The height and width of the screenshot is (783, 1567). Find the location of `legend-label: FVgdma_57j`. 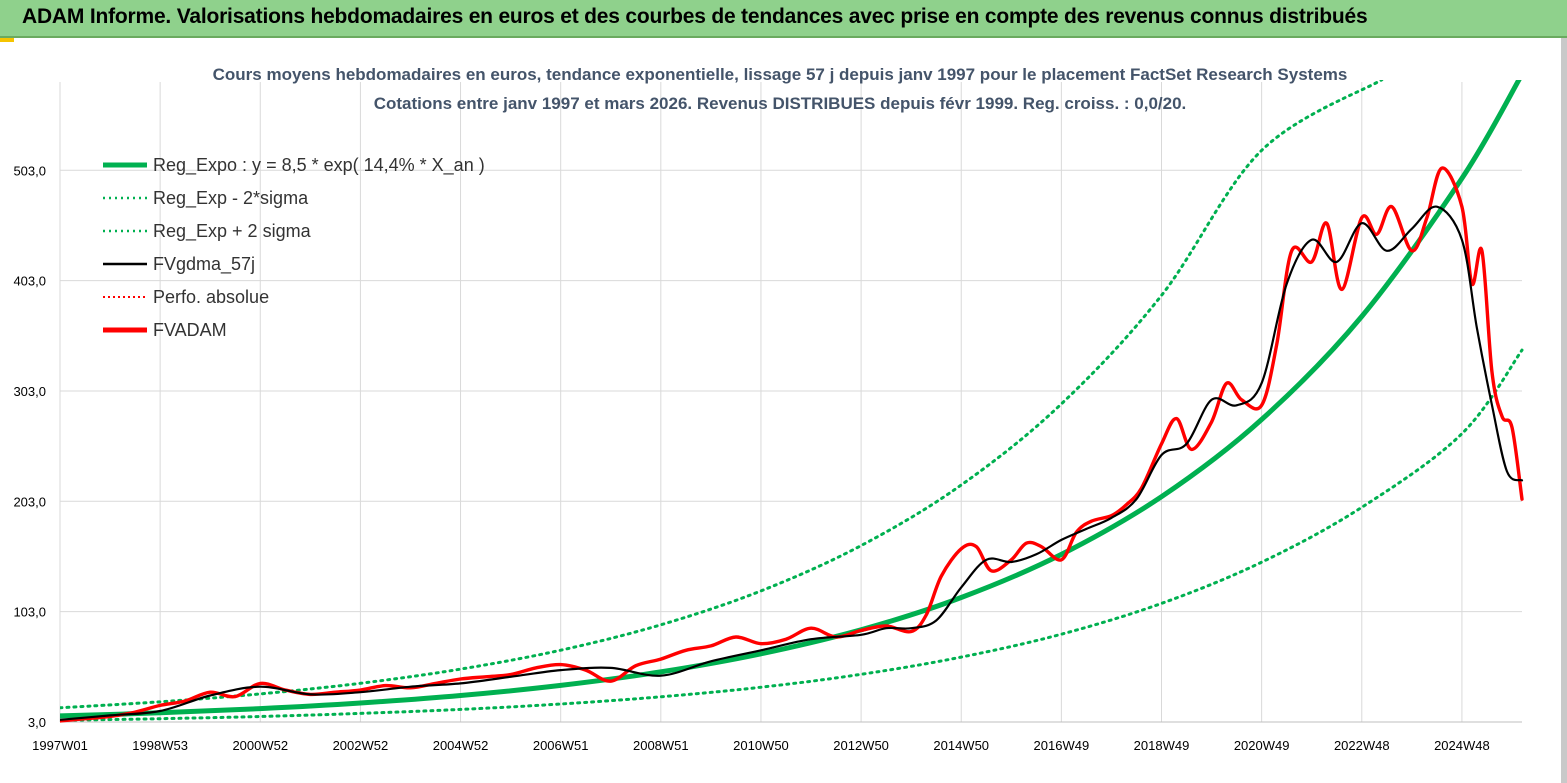

legend-label: FVgdma_57j is located at coordinates (204, 264).